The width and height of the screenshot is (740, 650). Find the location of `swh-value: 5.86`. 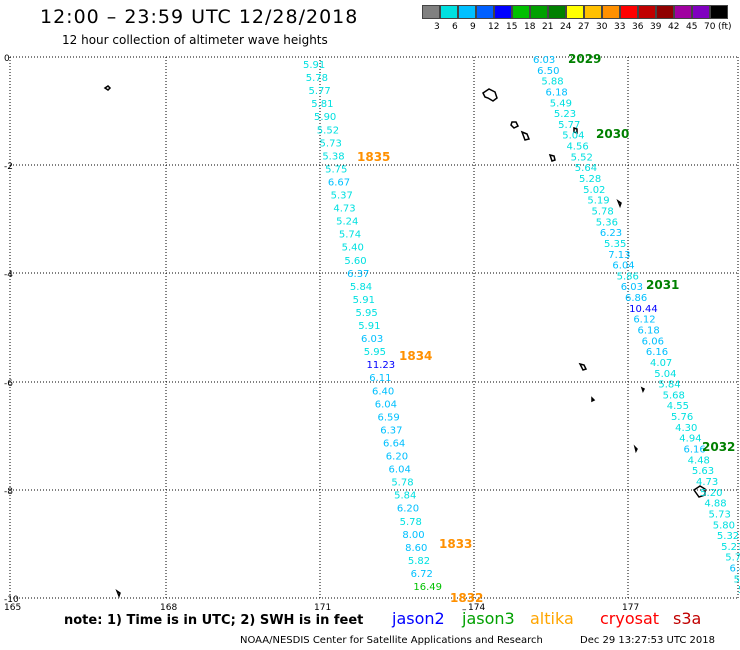

swh-value: 5.86 is located at coordinates (628, 276).